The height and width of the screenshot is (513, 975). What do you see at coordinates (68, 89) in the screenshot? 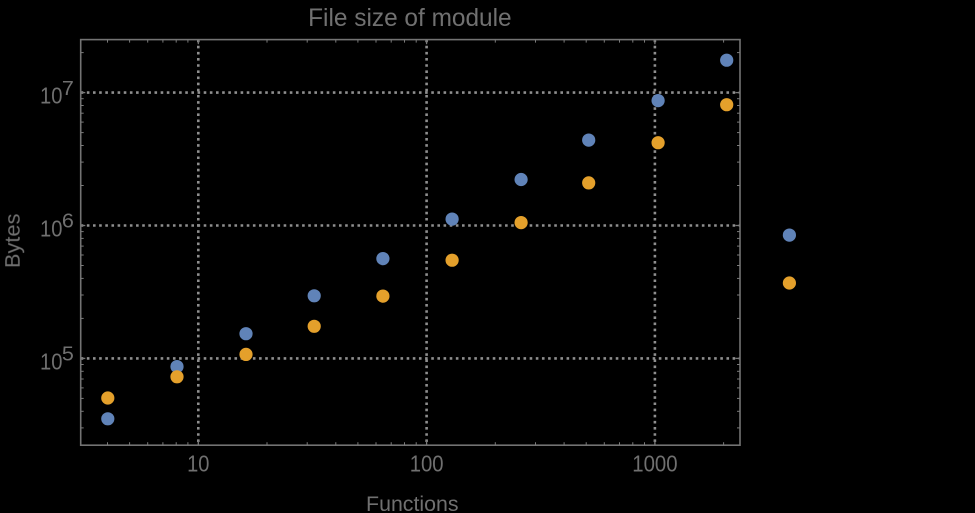
I see `svg-text: 7` at bounding box center [68, 89].